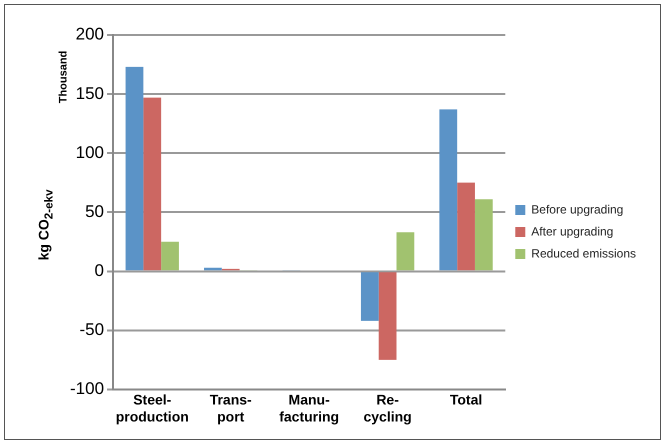  I want to click on y-tick-label: 200, so click(90, 34).